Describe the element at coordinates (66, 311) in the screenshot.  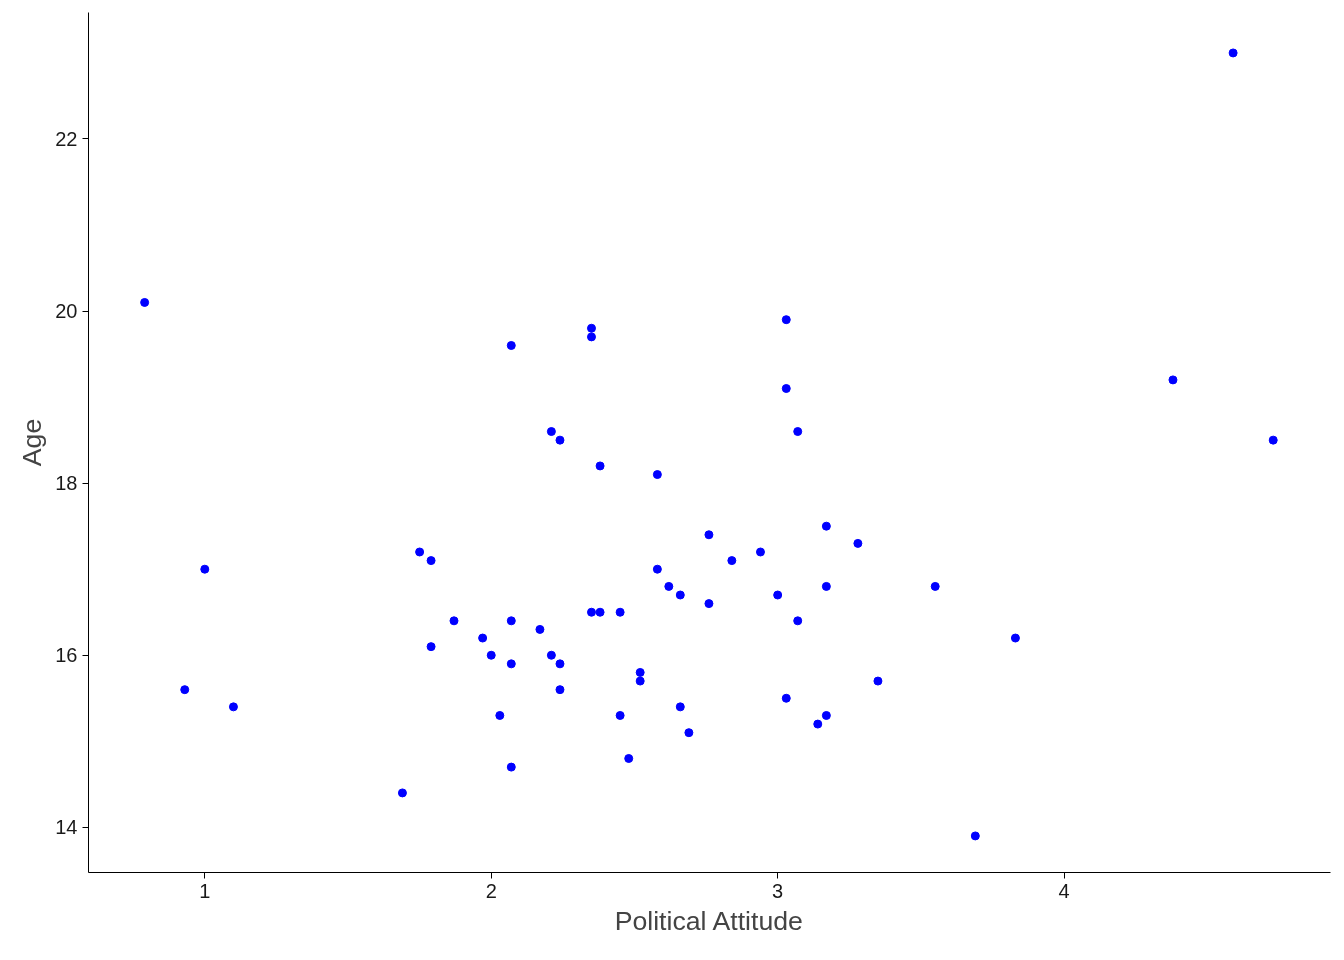
I see `y-tick-label: 20` at that location.